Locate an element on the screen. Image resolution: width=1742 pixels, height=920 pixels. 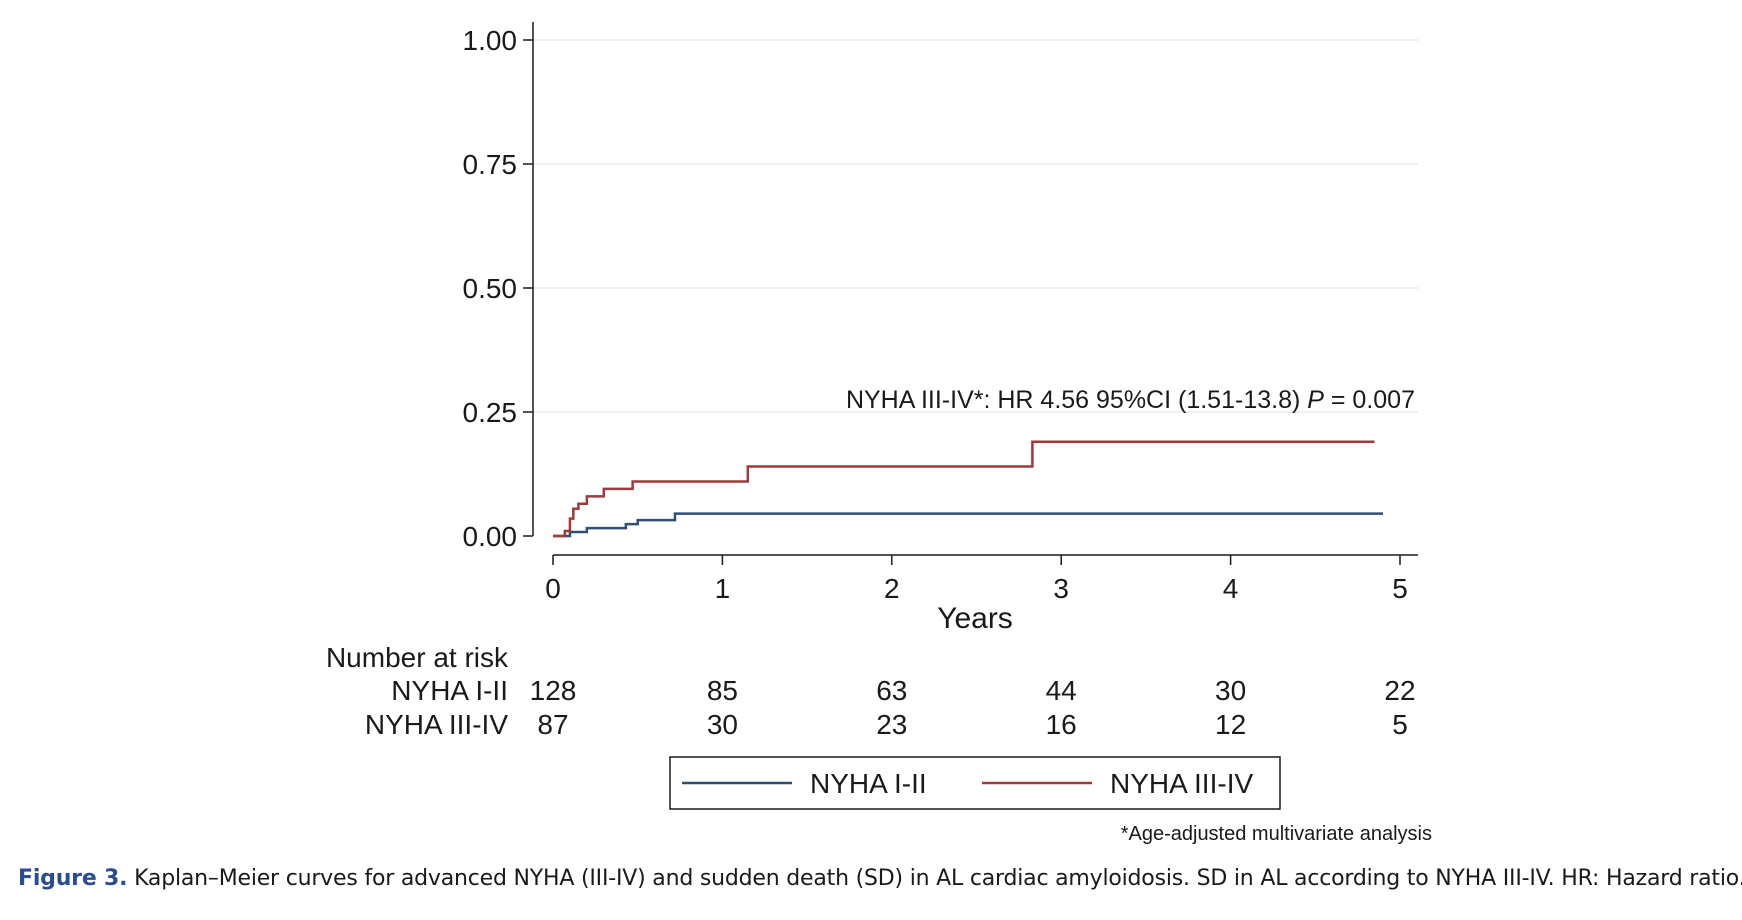
y-tick-label: 0.25 is located at coordinates (490, 412).